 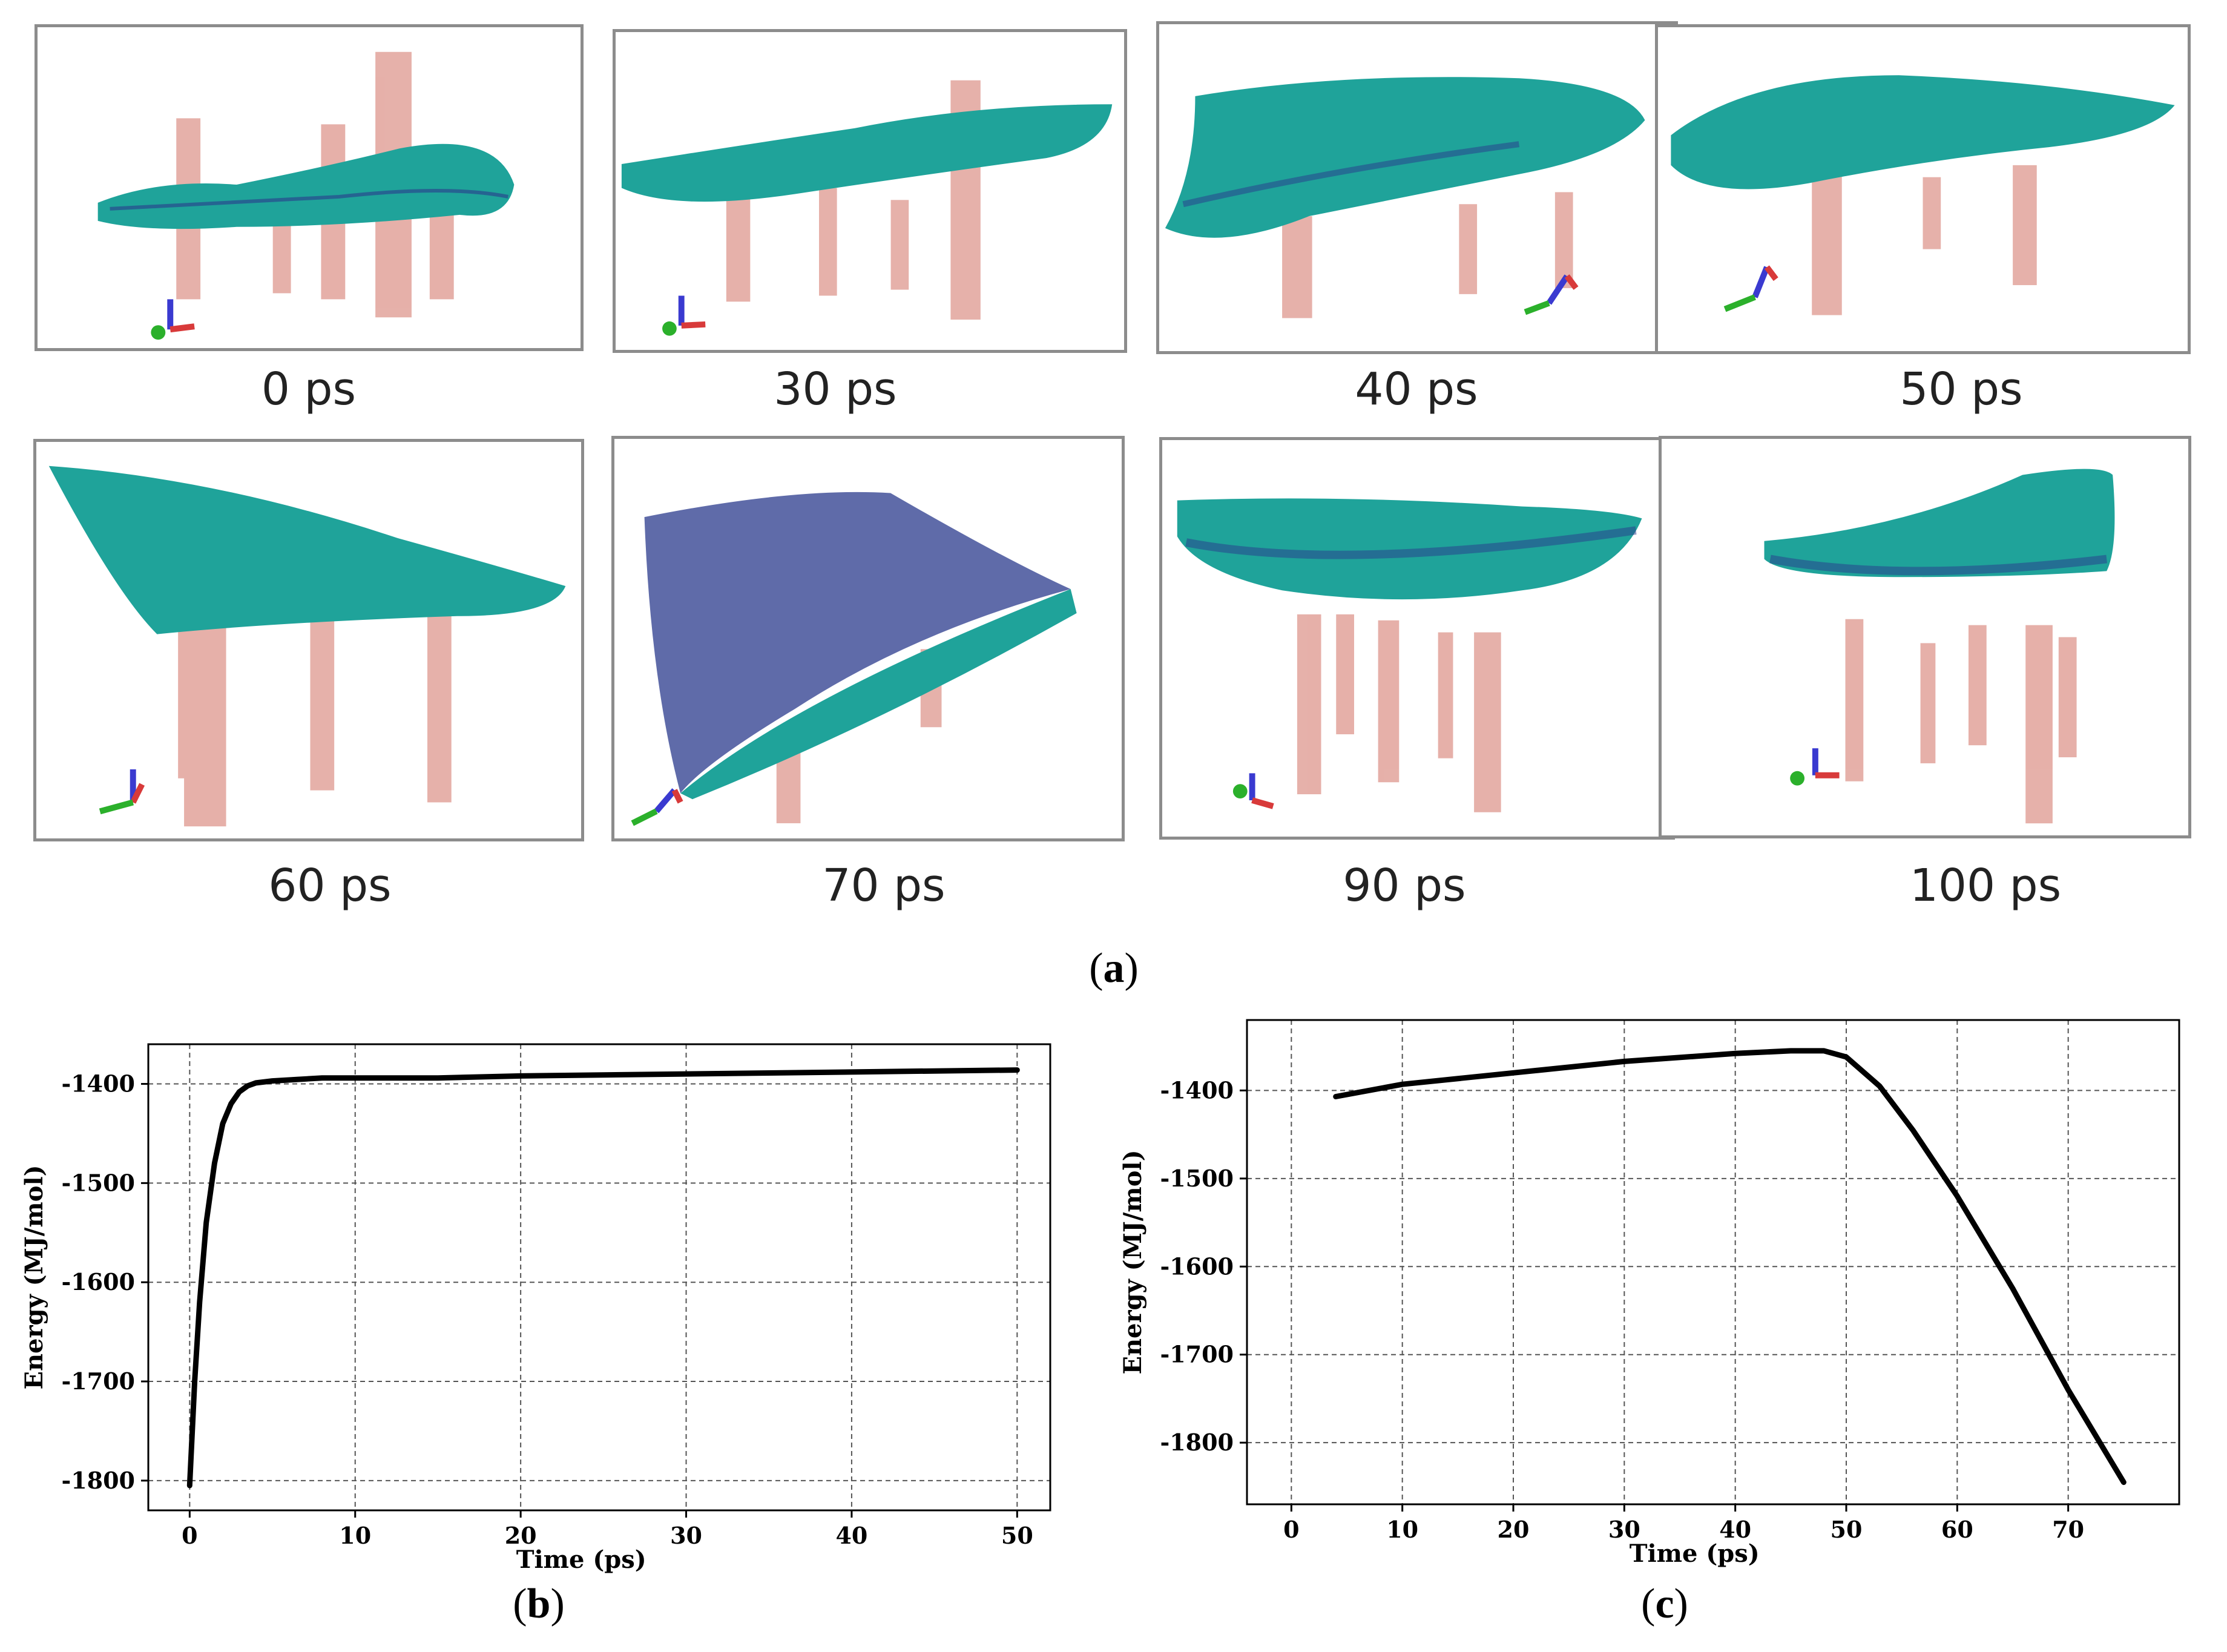 What do you see at coordinates (1664, 1604) in the screenshot?
I see `panel-label-c: (c)` at bounding box center [1664, 1604].